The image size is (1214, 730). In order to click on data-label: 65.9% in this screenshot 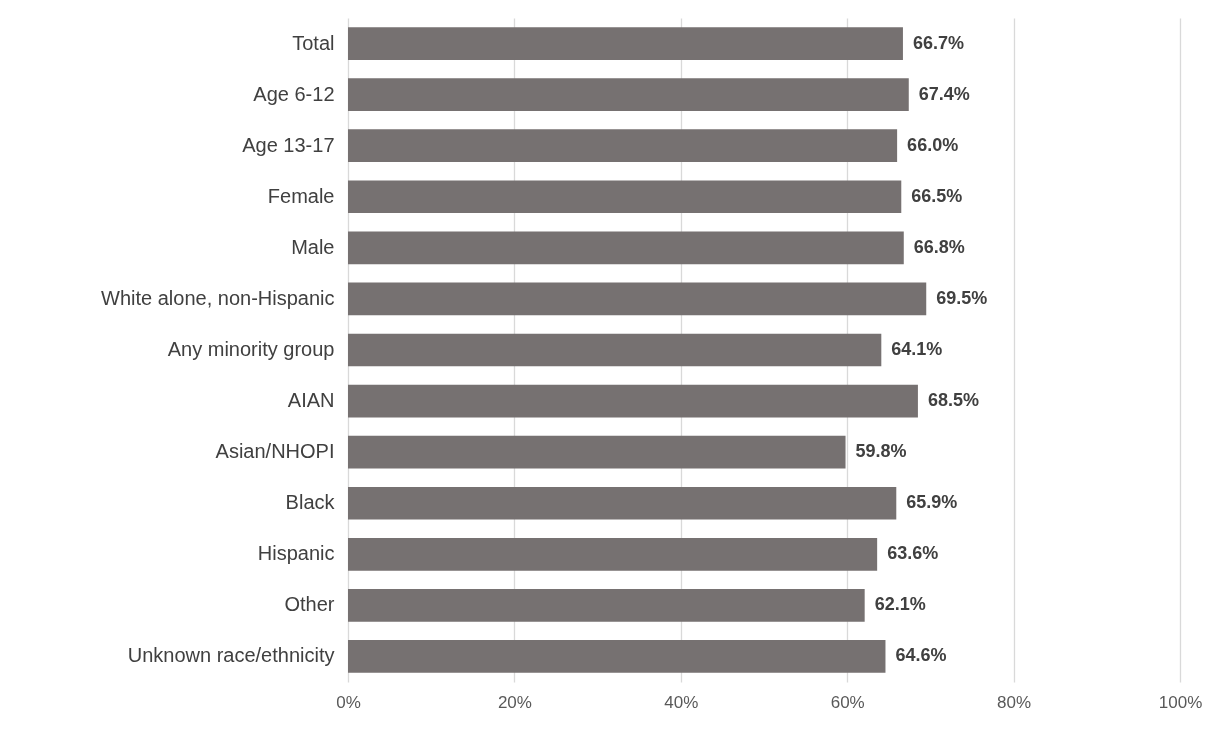, I will do `click(932, 502)`.